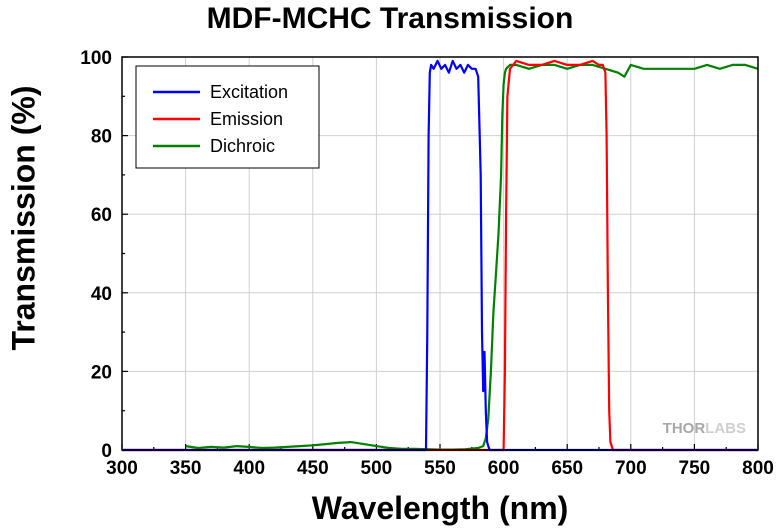 This screenshot has width=780, height=532. What do you see at coordinates (390, 18) in the screenshot?
I see `chart-title: MDF-MCHC Transmission` at bounding box center [390, 18].